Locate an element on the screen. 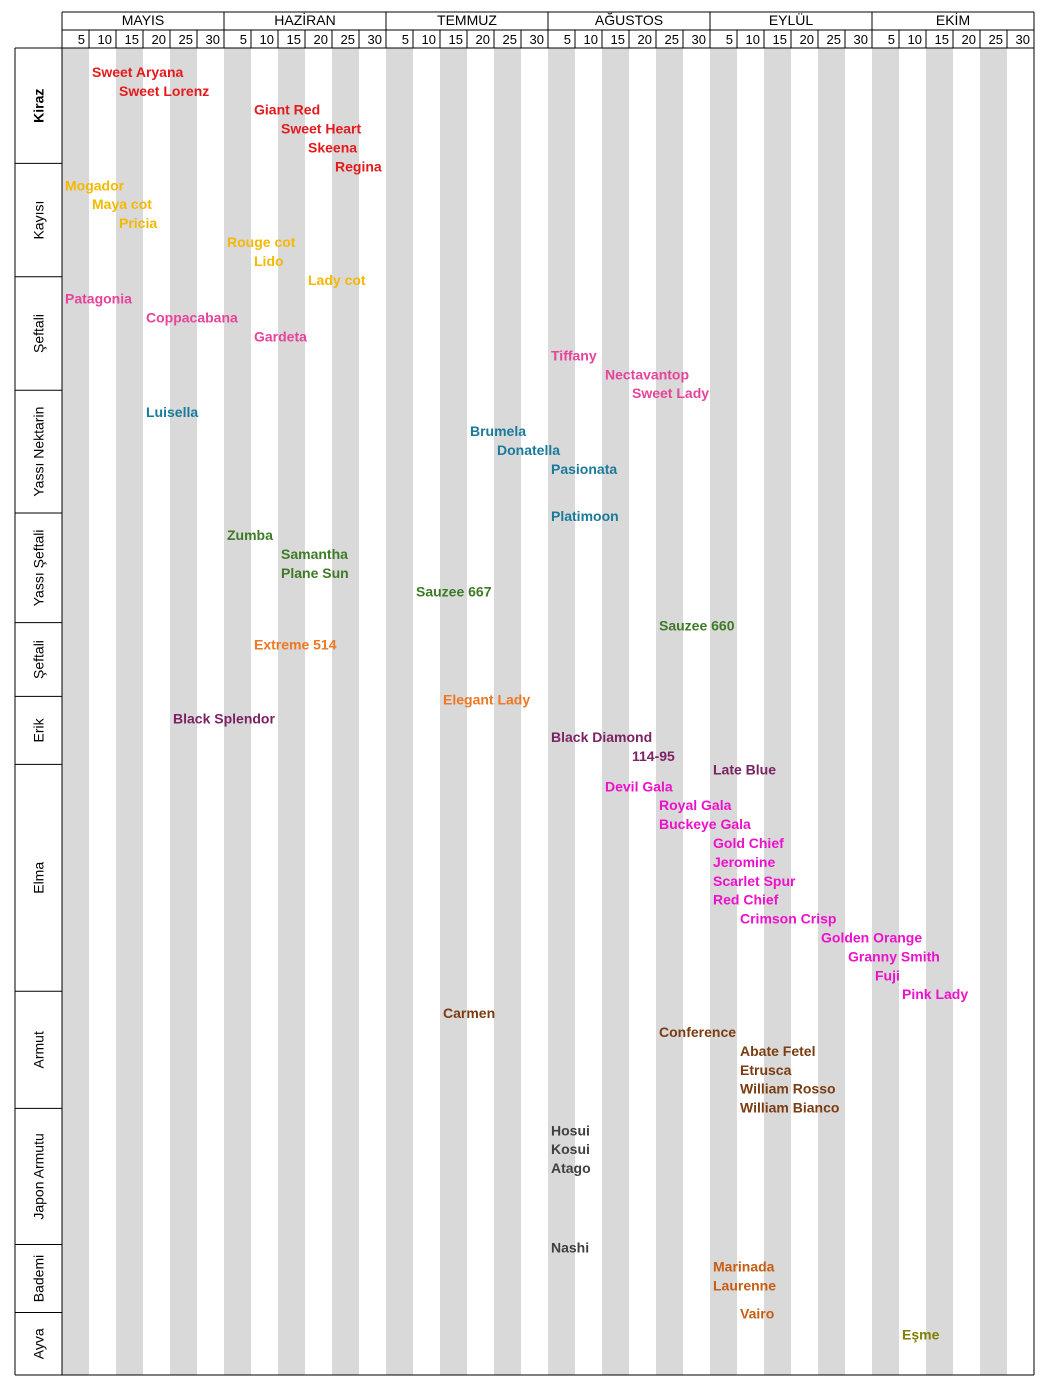 The height and width of the screenshot is (1387, 1048). variety-label: William Rosso is located at coordinates (788, 1089).